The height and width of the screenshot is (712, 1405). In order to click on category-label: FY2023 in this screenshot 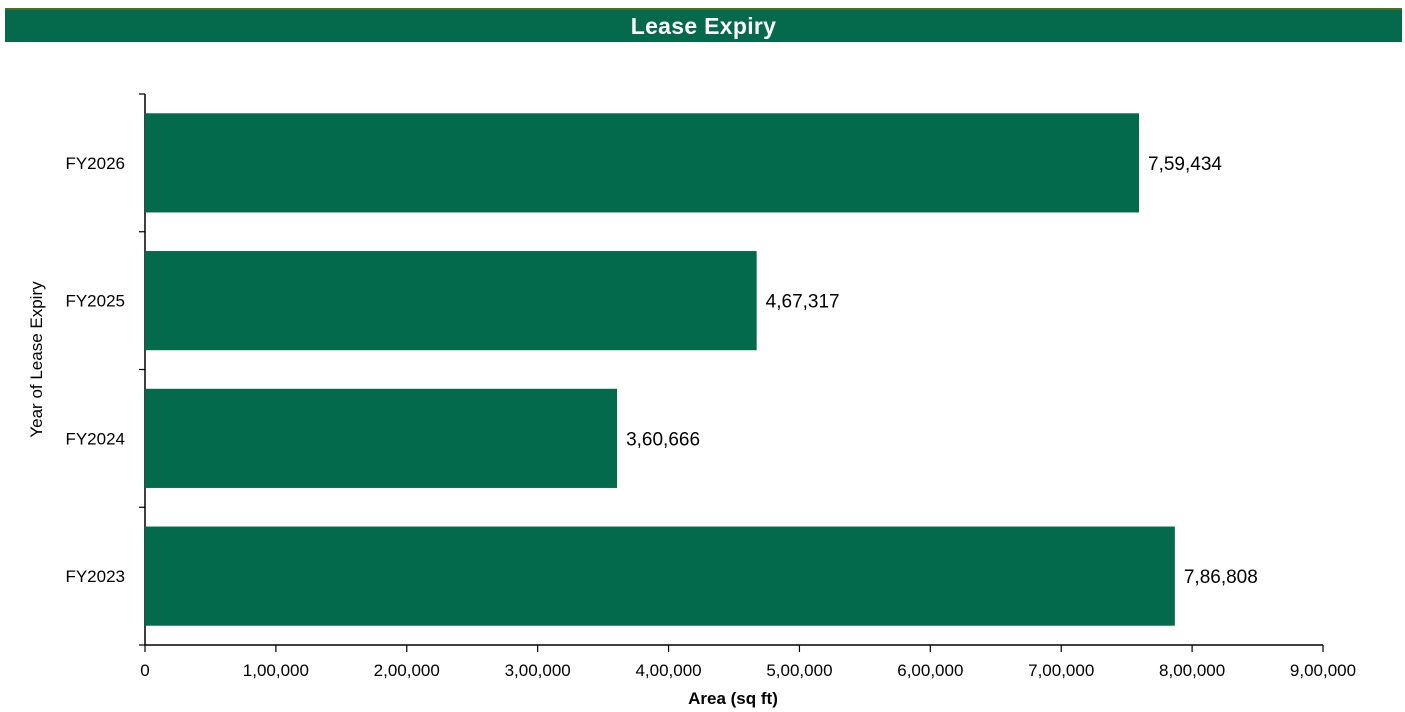, I will do `click(95, 576)`.